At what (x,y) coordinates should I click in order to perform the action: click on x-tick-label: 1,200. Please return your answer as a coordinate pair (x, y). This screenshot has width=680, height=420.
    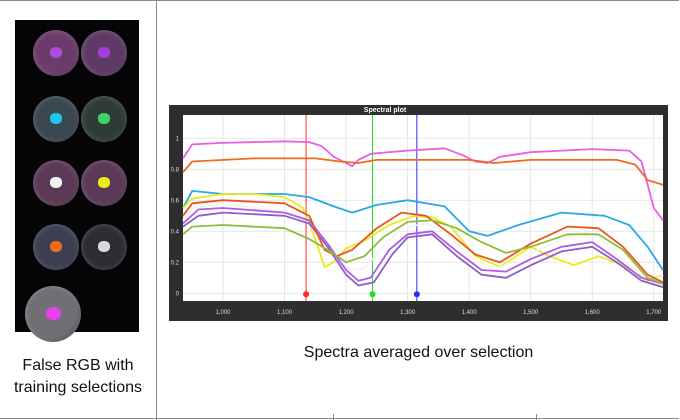
    Looking at the image, I should click on (347, 313).